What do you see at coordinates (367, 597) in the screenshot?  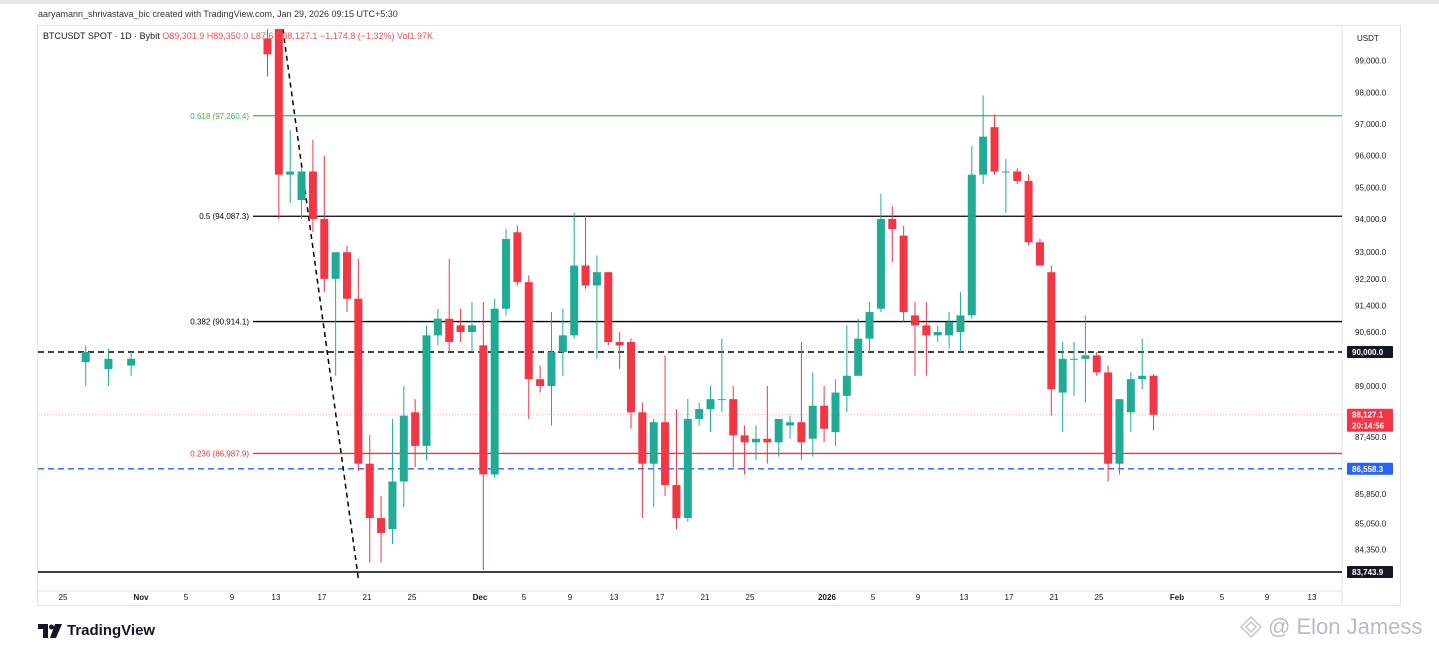 I see `x-tick-label-6: 21` at bounding box center [367, 597].